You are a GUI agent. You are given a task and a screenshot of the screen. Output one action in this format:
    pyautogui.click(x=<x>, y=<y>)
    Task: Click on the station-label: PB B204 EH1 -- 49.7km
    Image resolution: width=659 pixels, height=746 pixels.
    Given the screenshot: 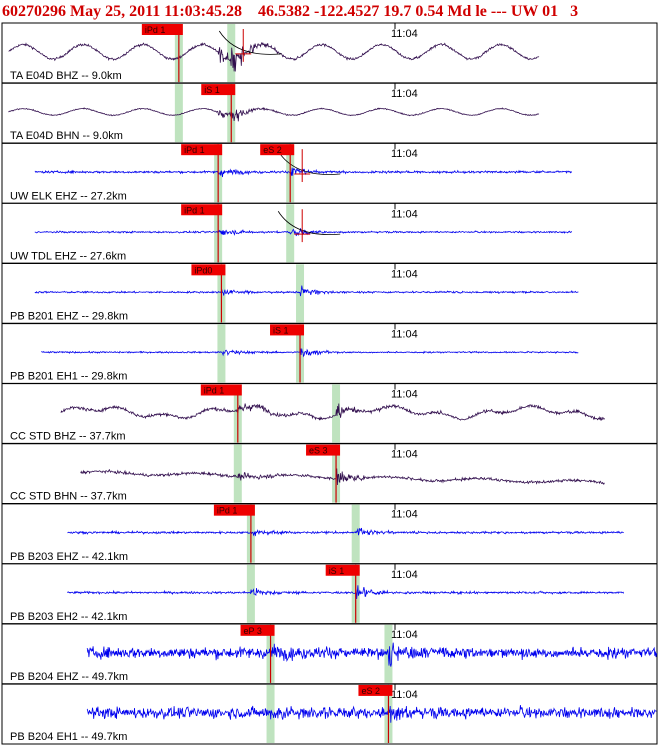 What is the action you would take?
    pyautogui.click(x=68, y=737)
    